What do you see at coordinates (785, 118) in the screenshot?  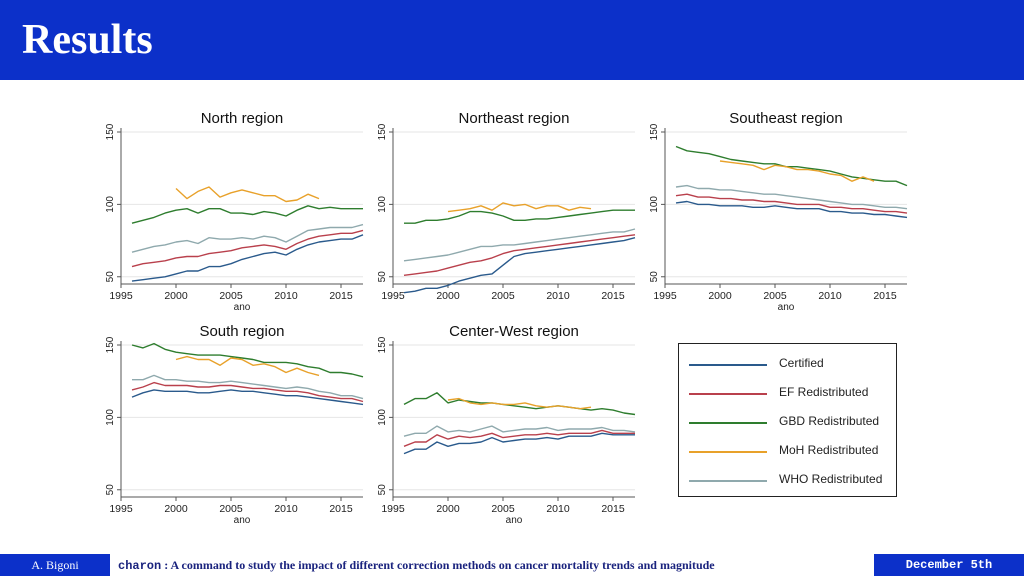 I see `chart-title: Southeast region` at bounding box center [785, 118].